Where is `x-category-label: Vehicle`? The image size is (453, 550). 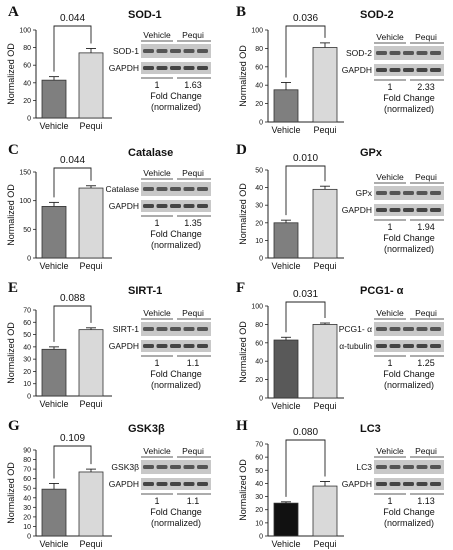 x-category-label: Vehicle is located at coordinates (53, 126).